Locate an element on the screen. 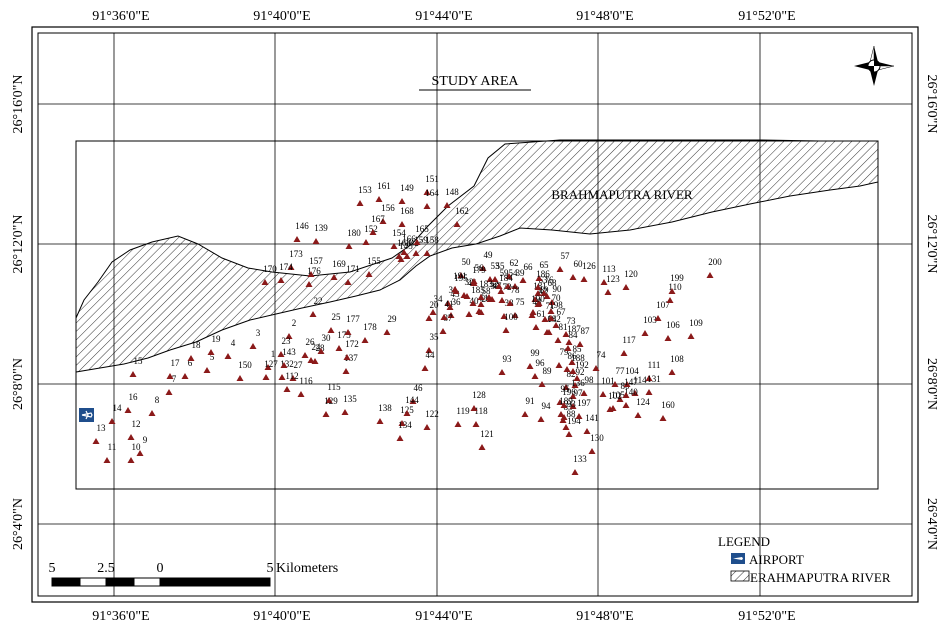 The image size is (942, 627). sample-point-label-193: 193 is located at coordinates (569, 404).